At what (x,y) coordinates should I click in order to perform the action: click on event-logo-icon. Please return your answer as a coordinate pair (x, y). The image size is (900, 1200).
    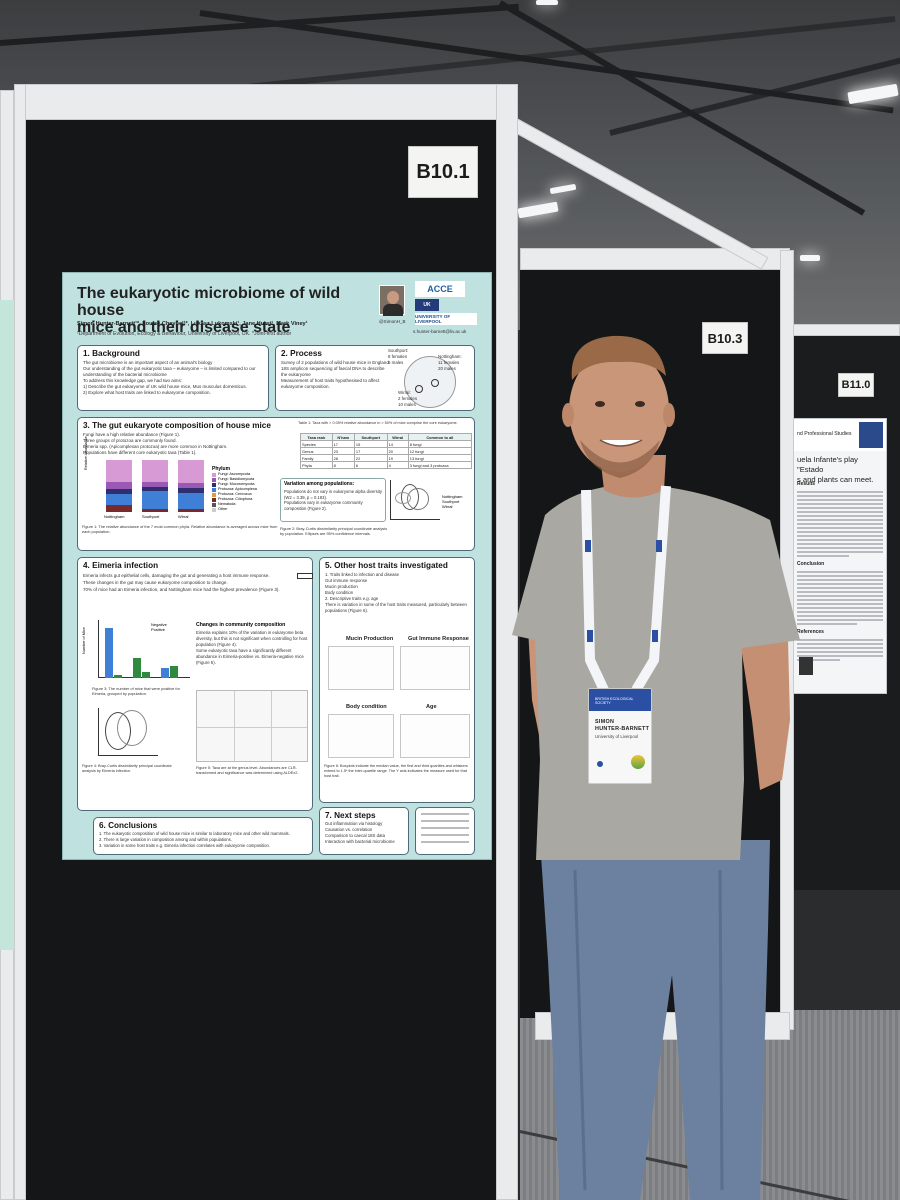
    Looking at the image, I should click on (638, 762).